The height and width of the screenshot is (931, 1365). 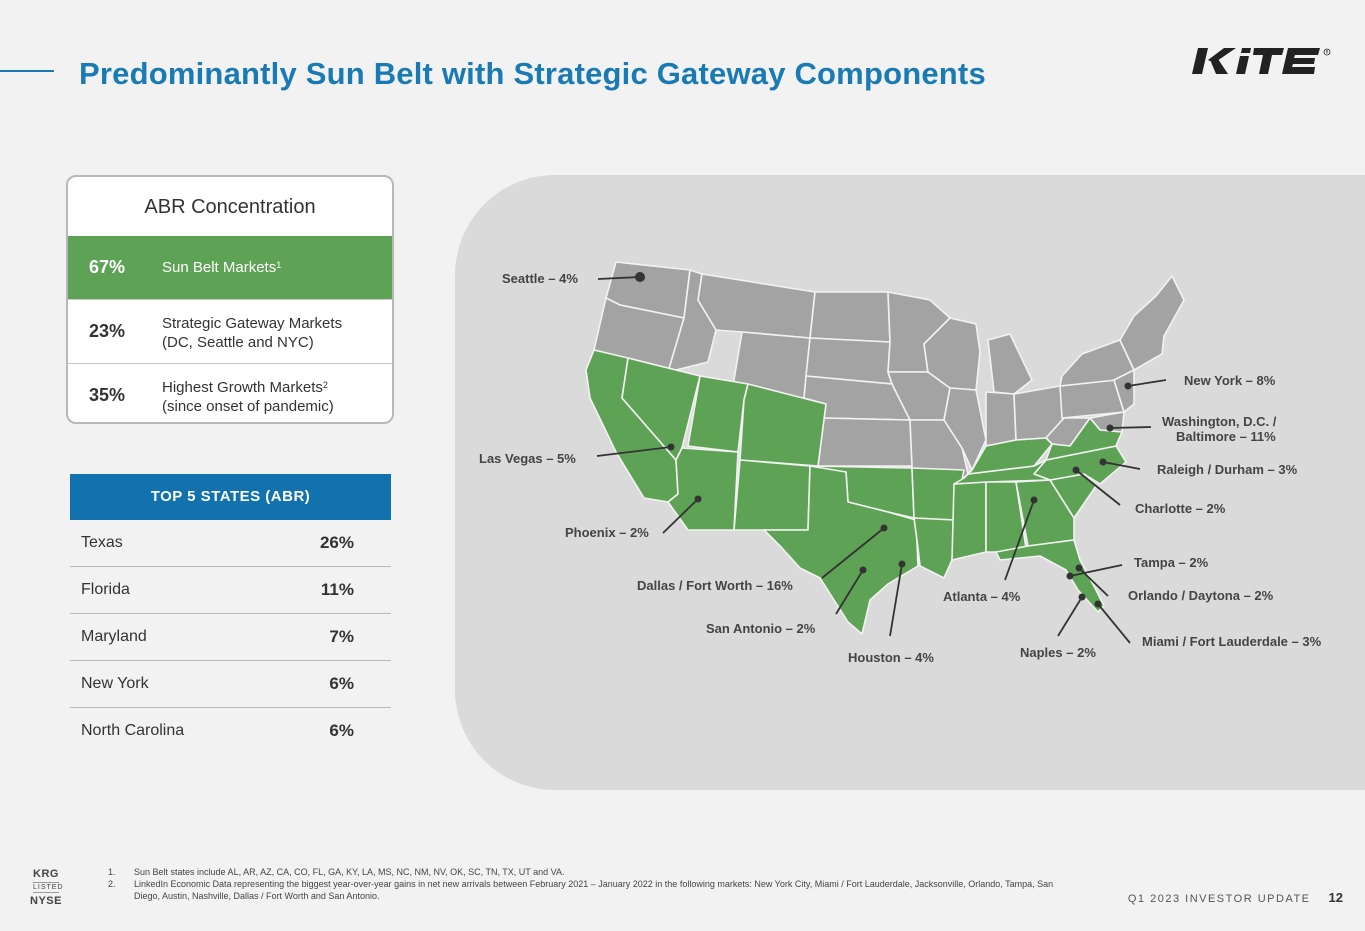 What do you see at coordinates (1226, 436) in the screenshot?
I see `label-baltimore: Baltimore – 11%` at bounding box center [1226, 436].